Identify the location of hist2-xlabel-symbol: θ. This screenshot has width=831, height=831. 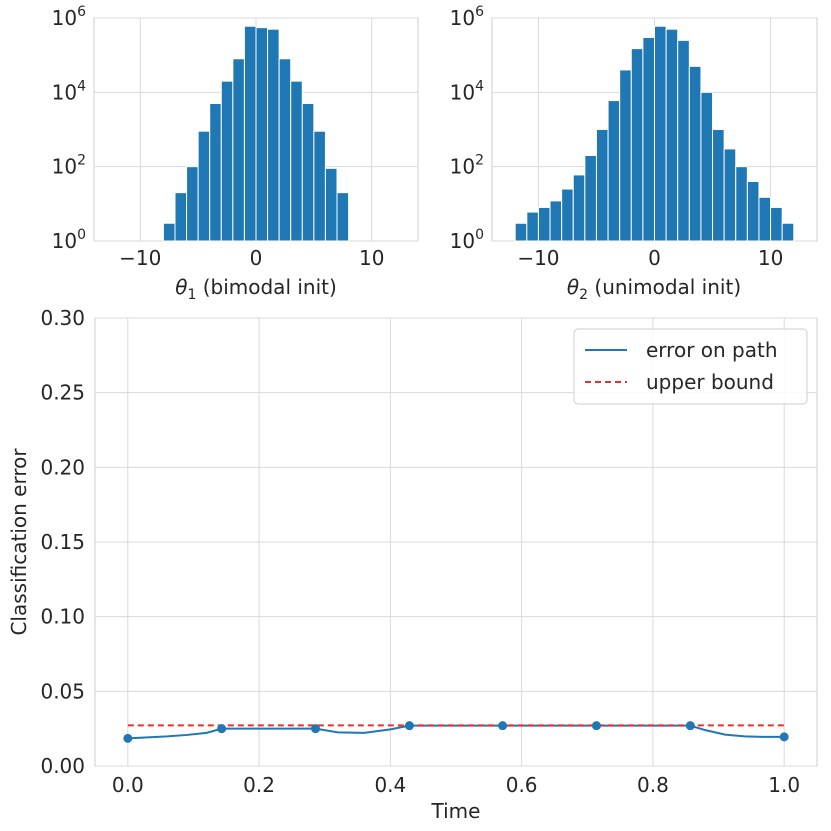
(573, 287).